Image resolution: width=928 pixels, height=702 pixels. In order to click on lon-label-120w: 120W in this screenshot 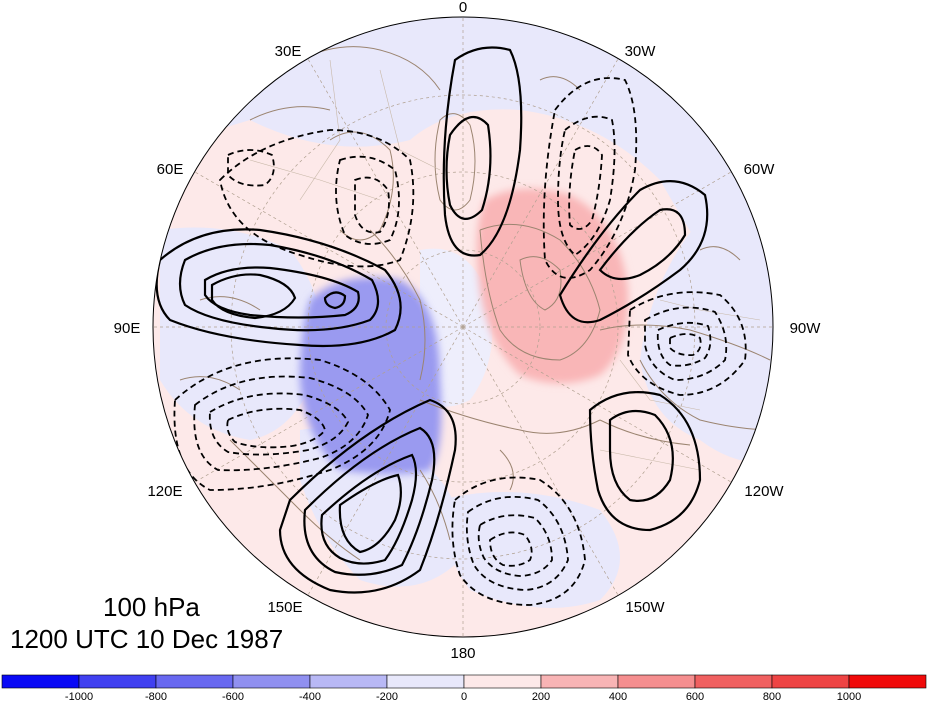, I will do `click(764, 491)`.